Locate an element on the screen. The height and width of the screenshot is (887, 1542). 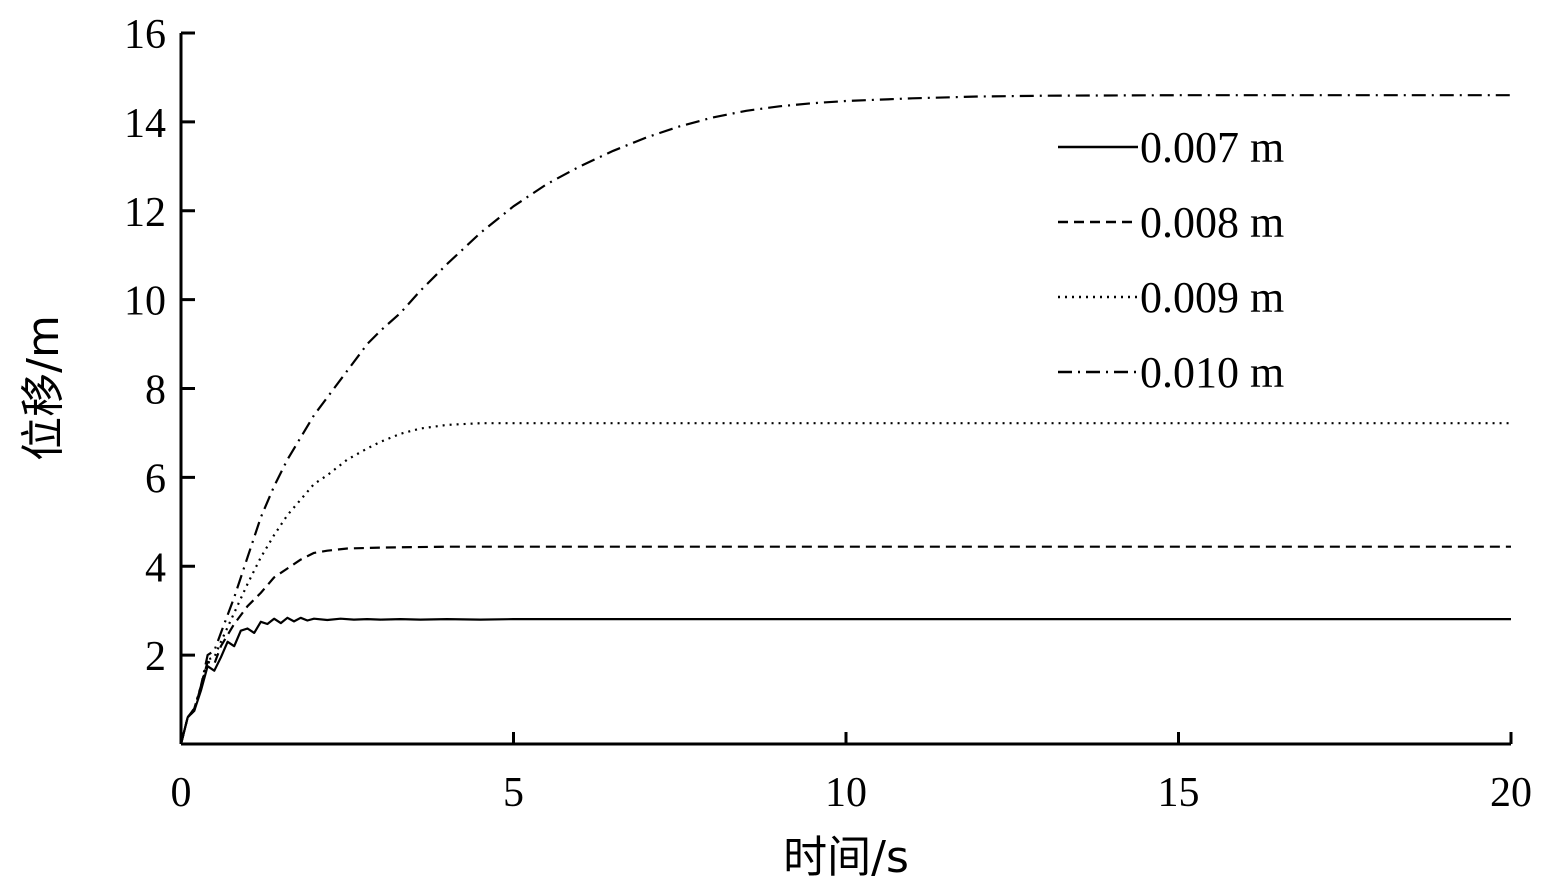
legend-label: 0.009 m is located at coordinates (1212, 297).